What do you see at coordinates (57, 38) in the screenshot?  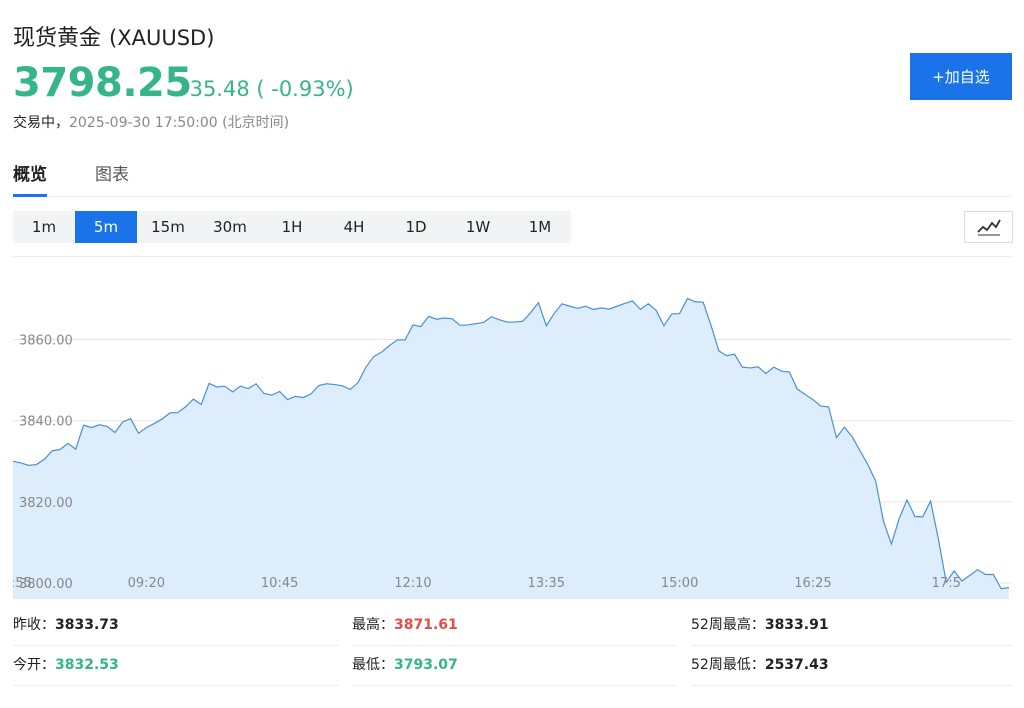 I see `instrument-name: 现货黄金` at bounding box center [57, 38].